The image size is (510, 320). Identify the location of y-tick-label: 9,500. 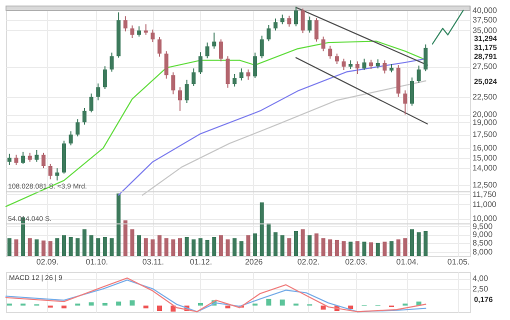
(483, 226).